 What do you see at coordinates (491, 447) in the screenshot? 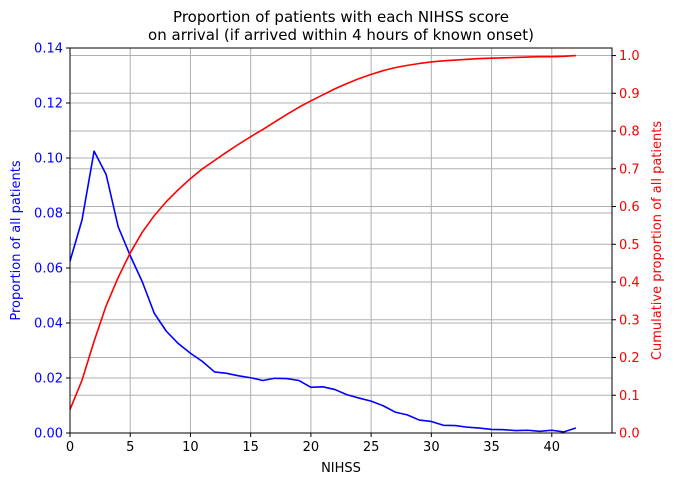
I see `x-tick-label: 35` at bounding box center [491, 447].